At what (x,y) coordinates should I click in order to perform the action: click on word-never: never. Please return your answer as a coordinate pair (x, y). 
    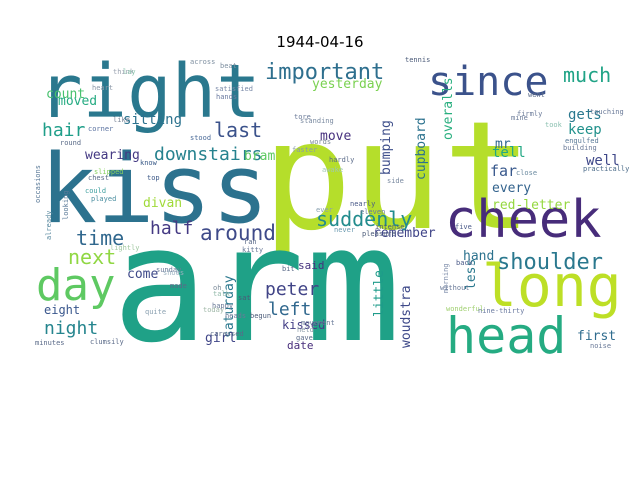
    Looking at the image, I should click on (344, 230).